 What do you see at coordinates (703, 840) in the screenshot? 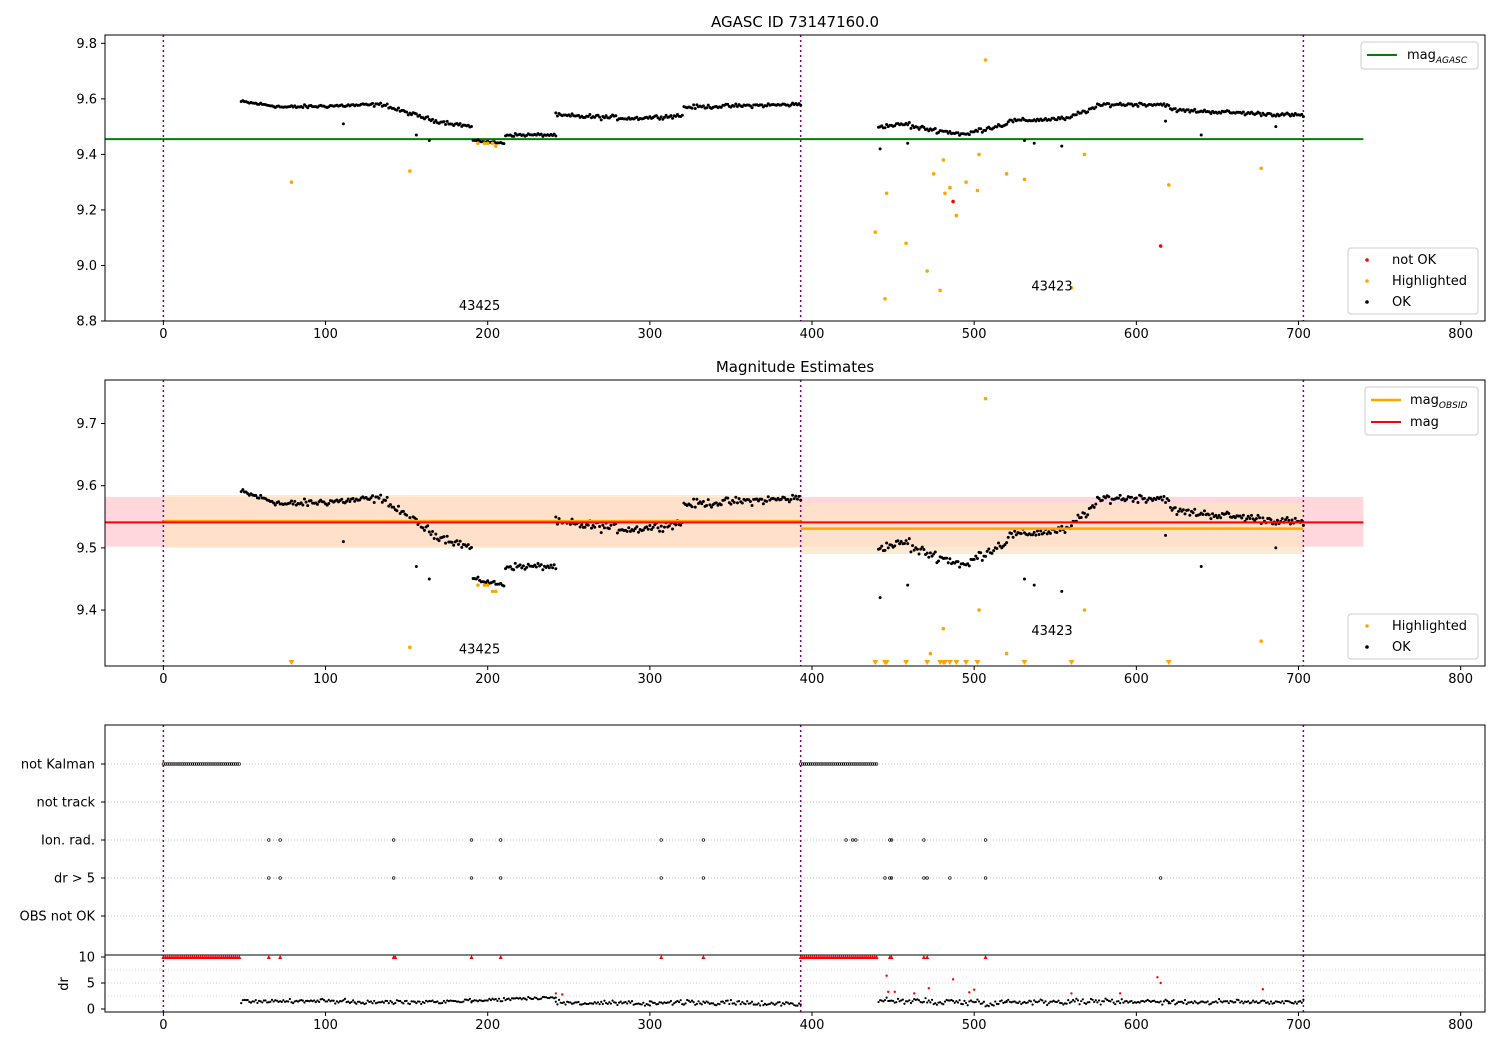
I see `ion-rad-point` at bounding box center [703, 840].